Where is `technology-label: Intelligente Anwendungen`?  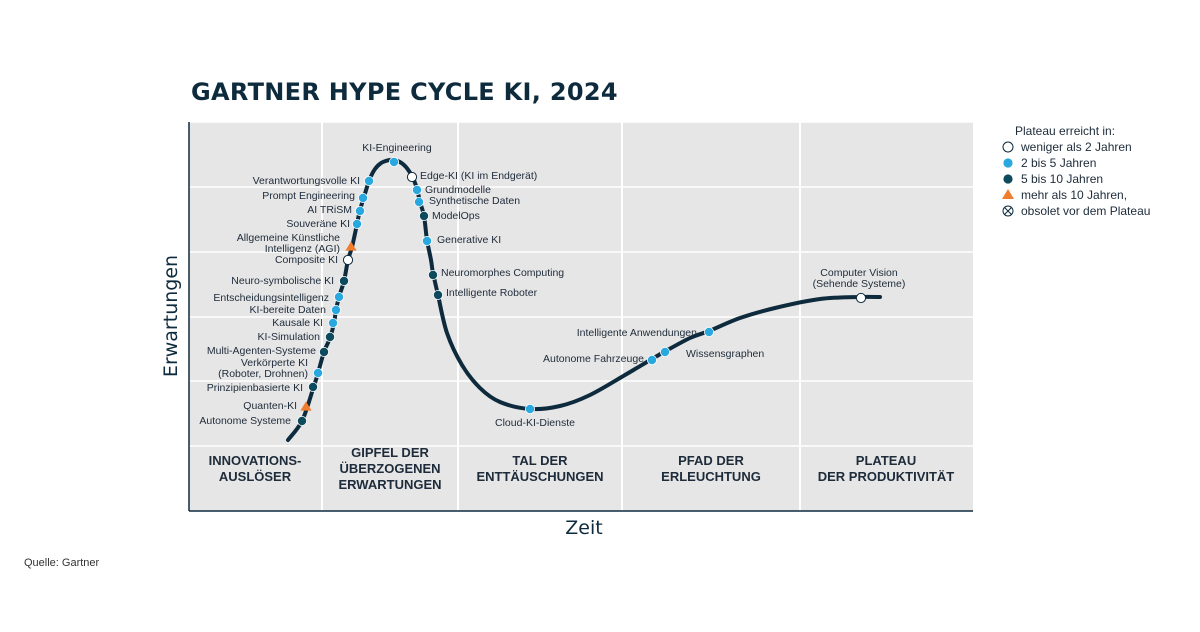
technology-label: Intelligente Anwendungen is located at coordinates (637, 333).